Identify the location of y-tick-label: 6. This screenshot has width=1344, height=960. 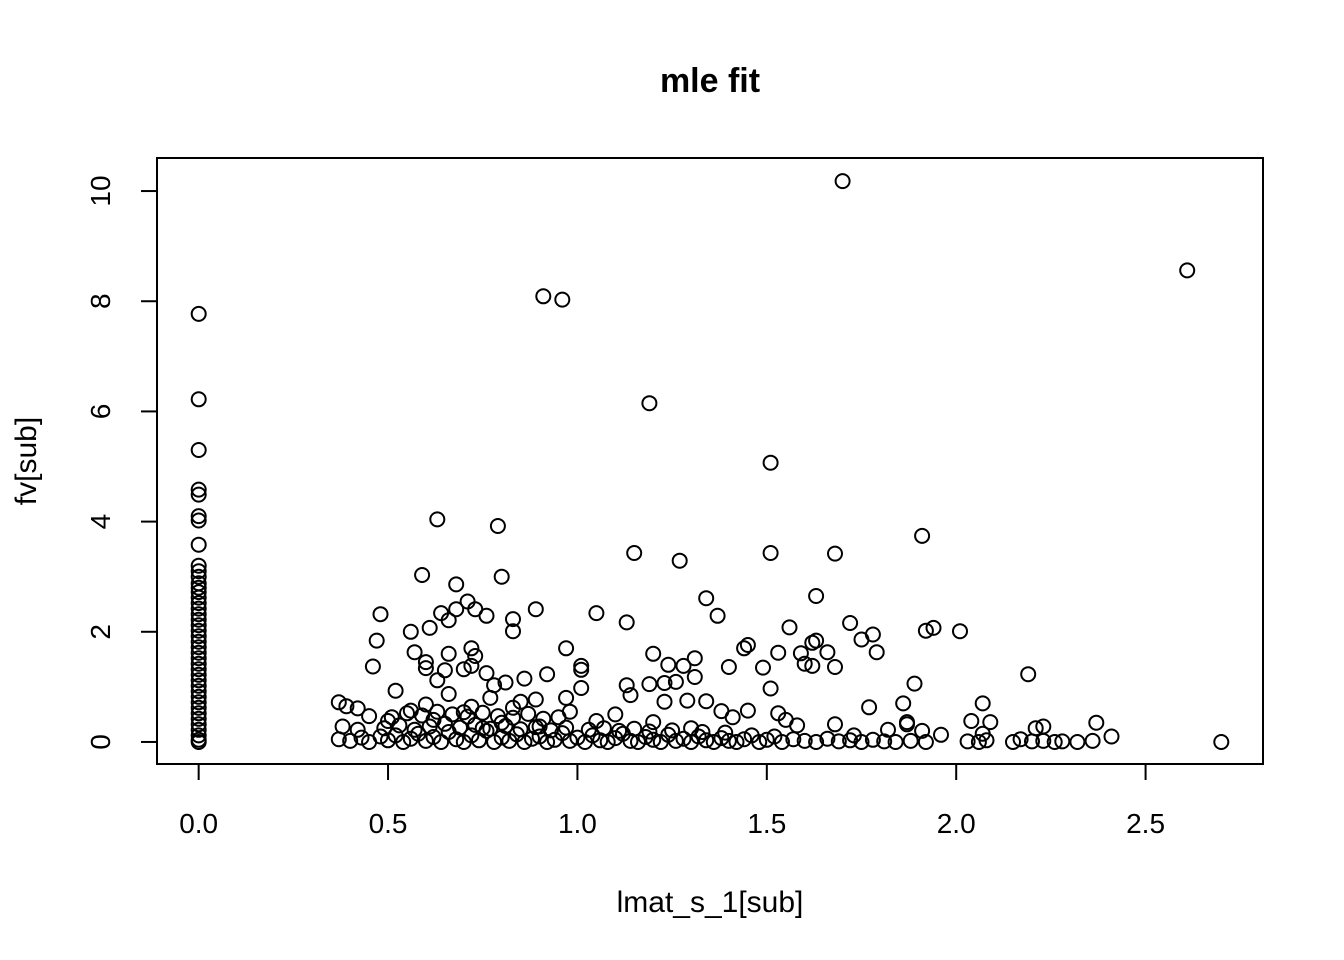
(100, 412).